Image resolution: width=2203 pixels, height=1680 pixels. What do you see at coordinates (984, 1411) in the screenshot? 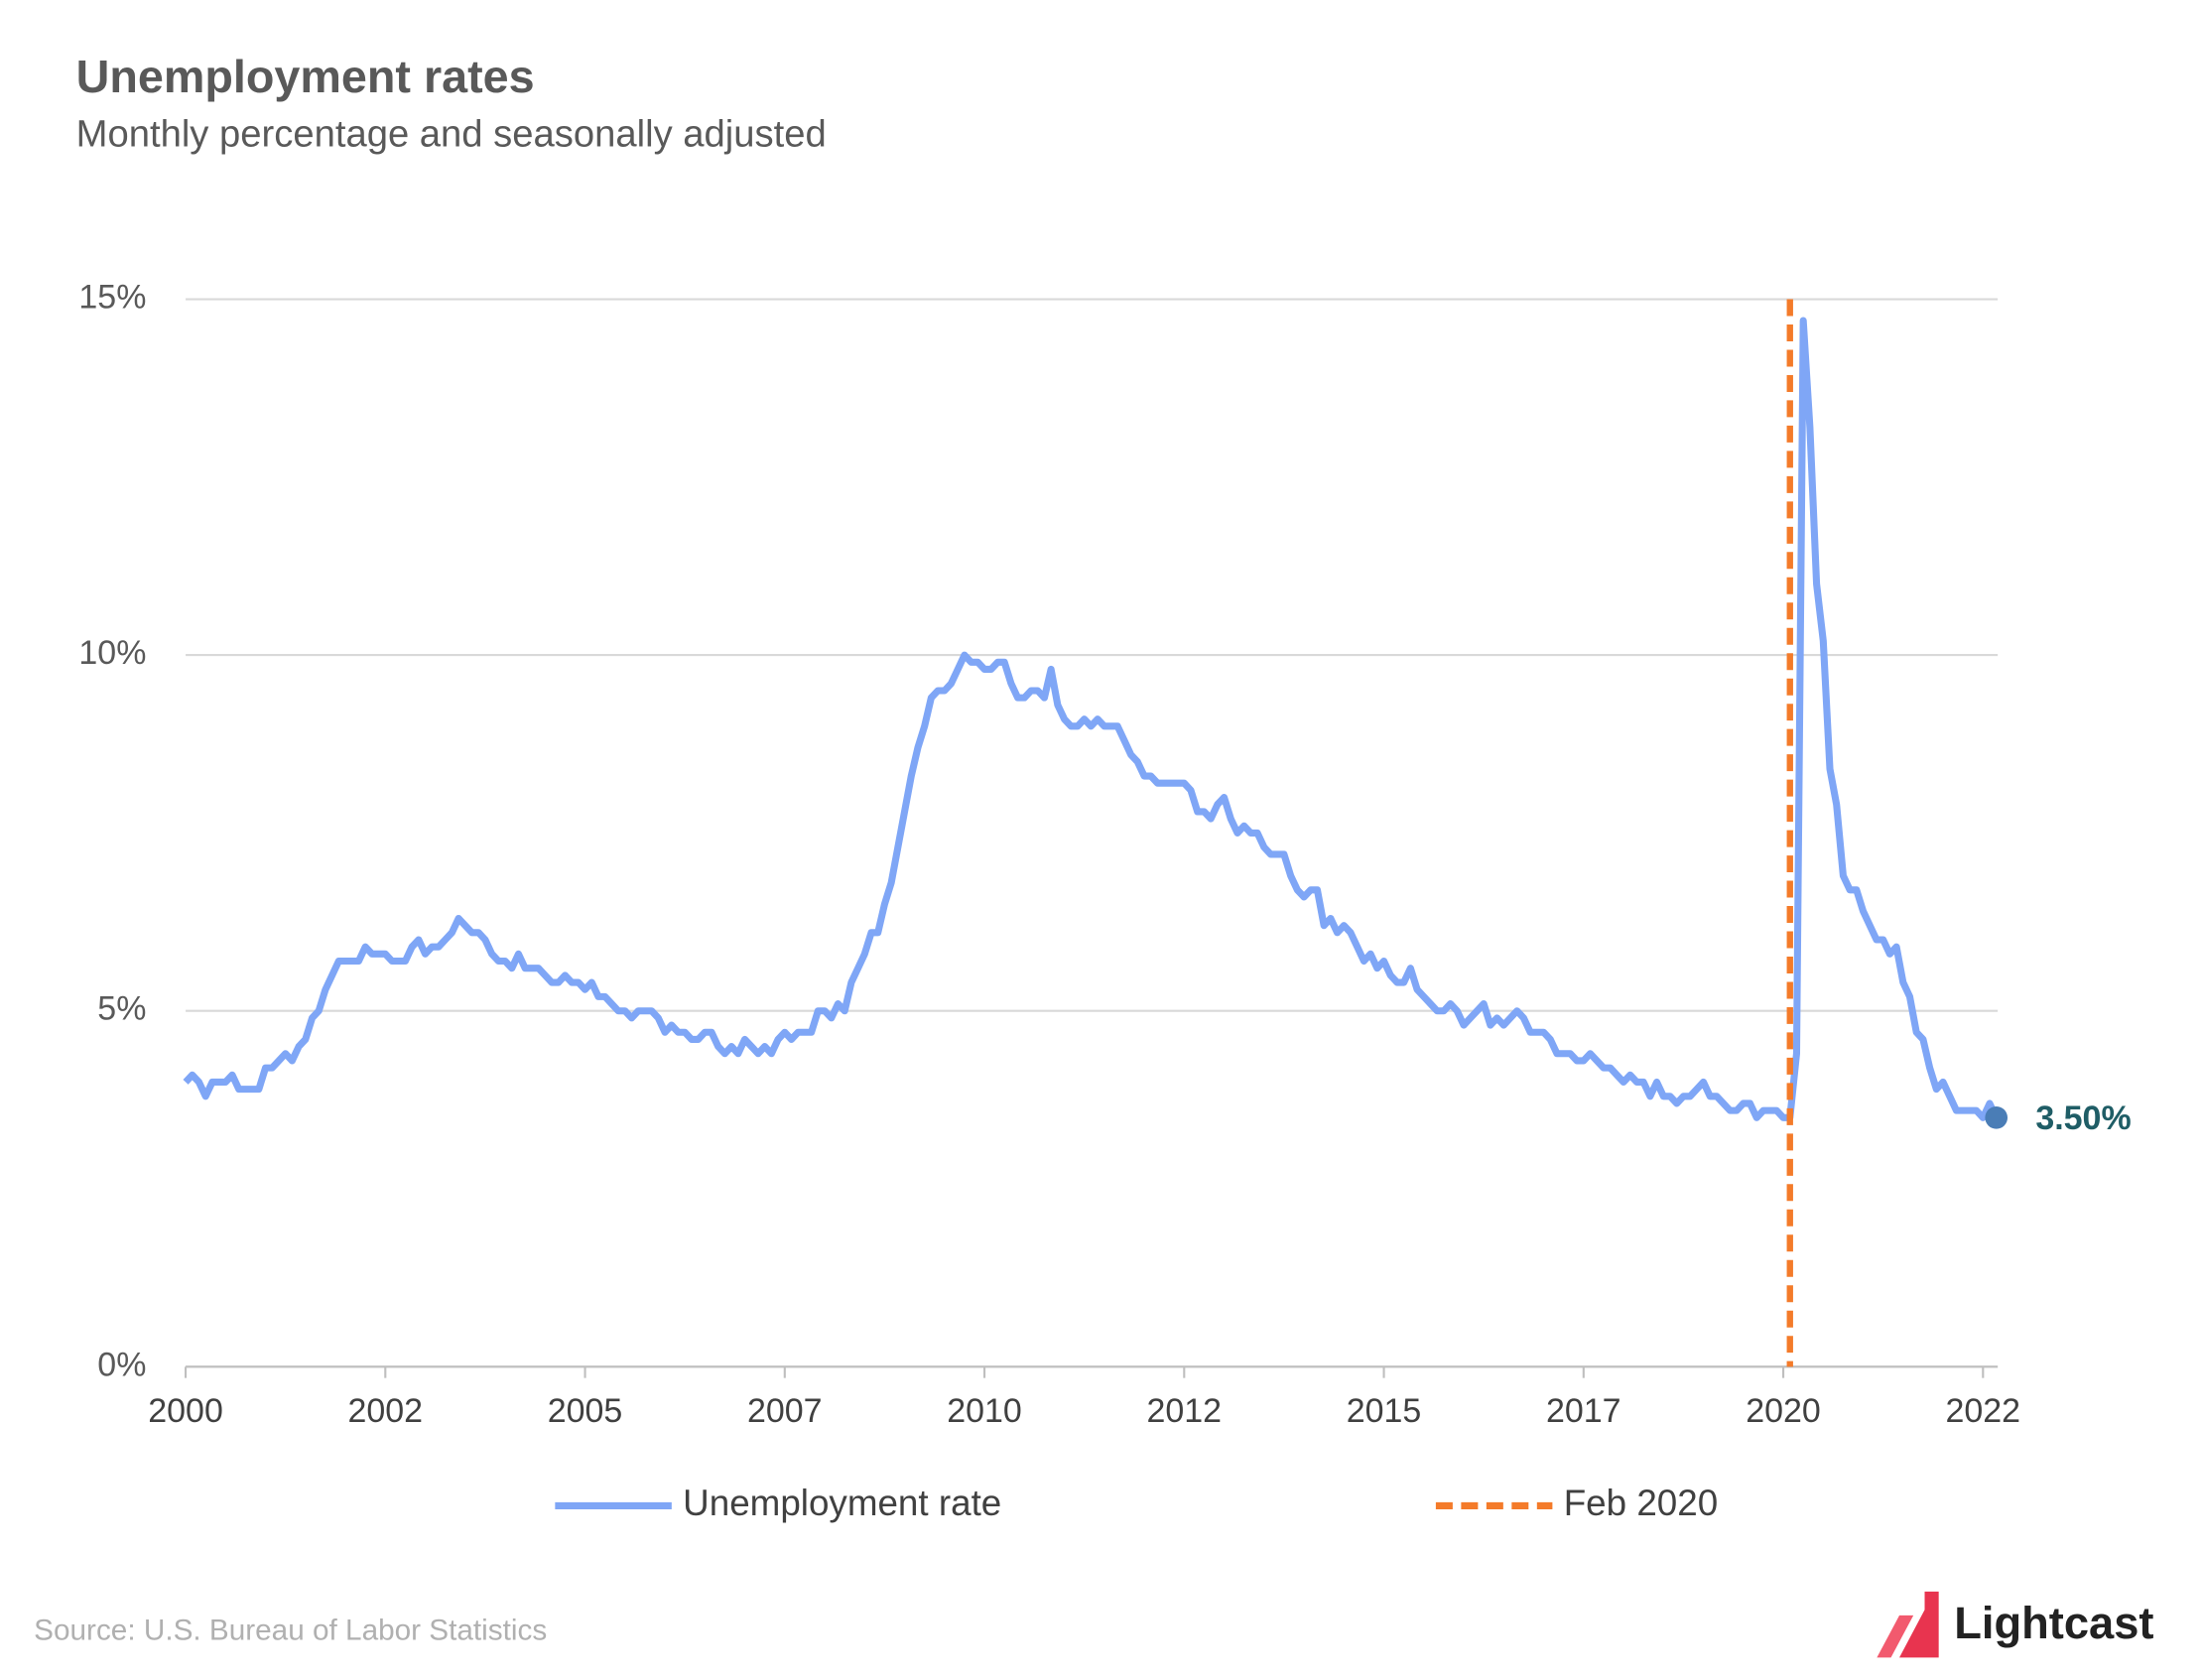
I see `x-tick-label: 2010` at bounding box center [984, 1411].